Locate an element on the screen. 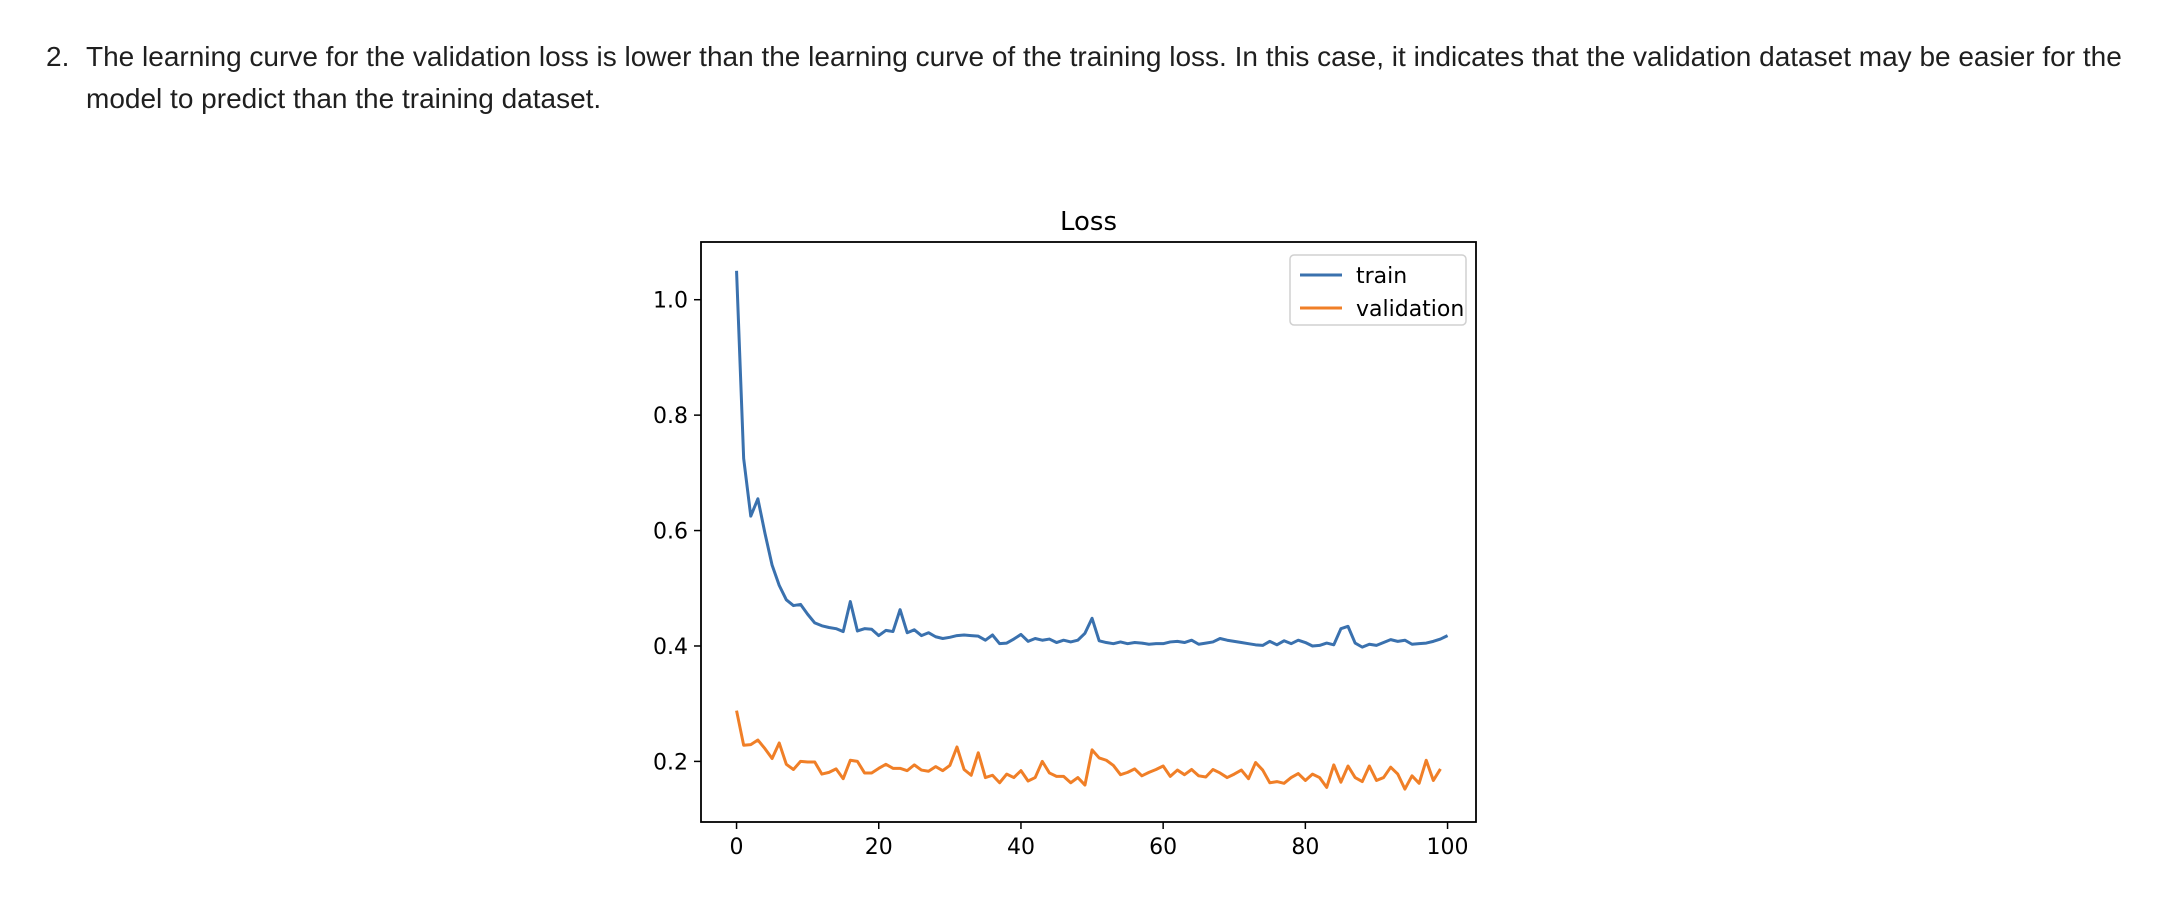 Image resolution: width=2158 pixels, height=912 pixels. list-item-number: 2. is located at coordinates (58, 56).